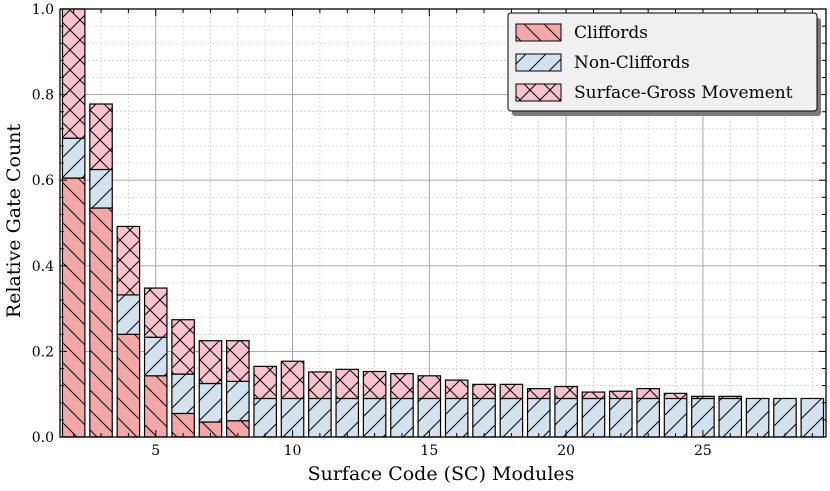 This screenshot has height=491, width=830. Describe the element at coordinates (611, 33) in the screenshot. I see `legend-label-cliffords: Cliffords` at that location.